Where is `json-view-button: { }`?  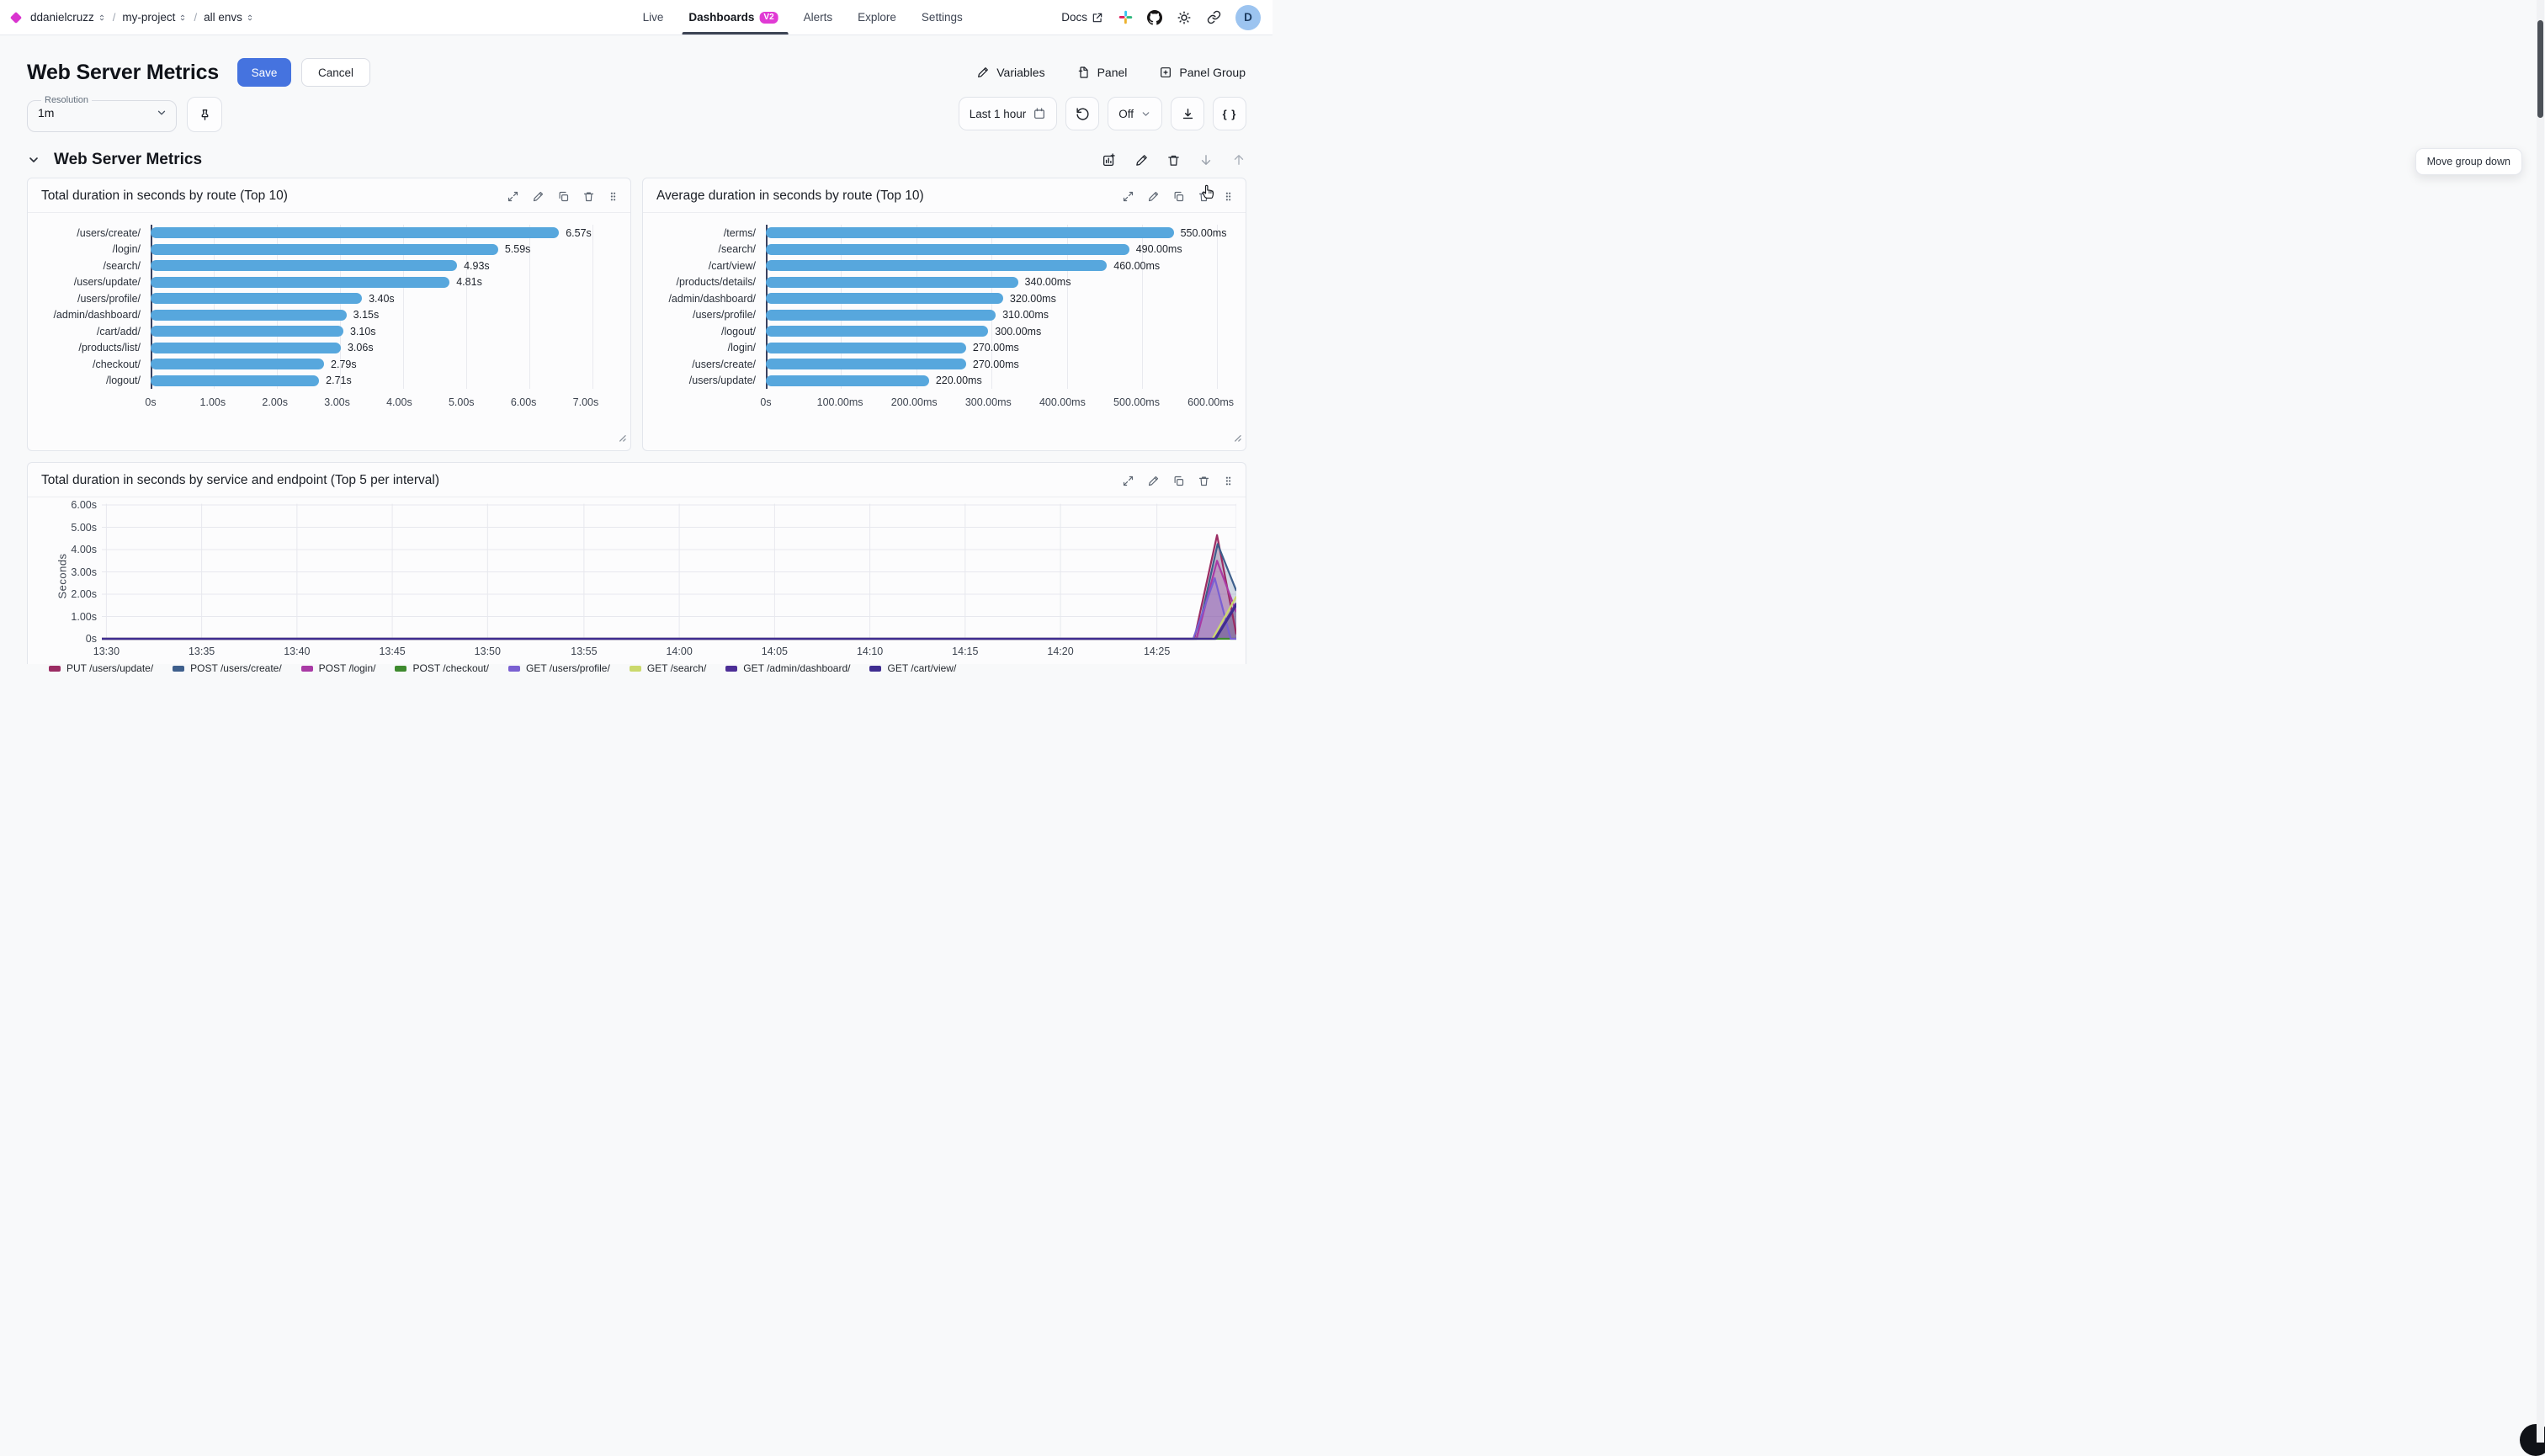
json-view-button: { } is located at coordinates (1229, 113).